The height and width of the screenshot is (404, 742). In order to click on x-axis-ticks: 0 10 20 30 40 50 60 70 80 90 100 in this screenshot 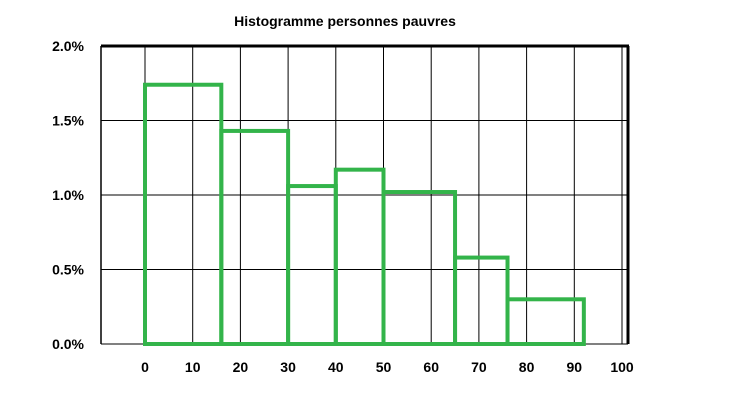, I will do `click(387, 367)`.